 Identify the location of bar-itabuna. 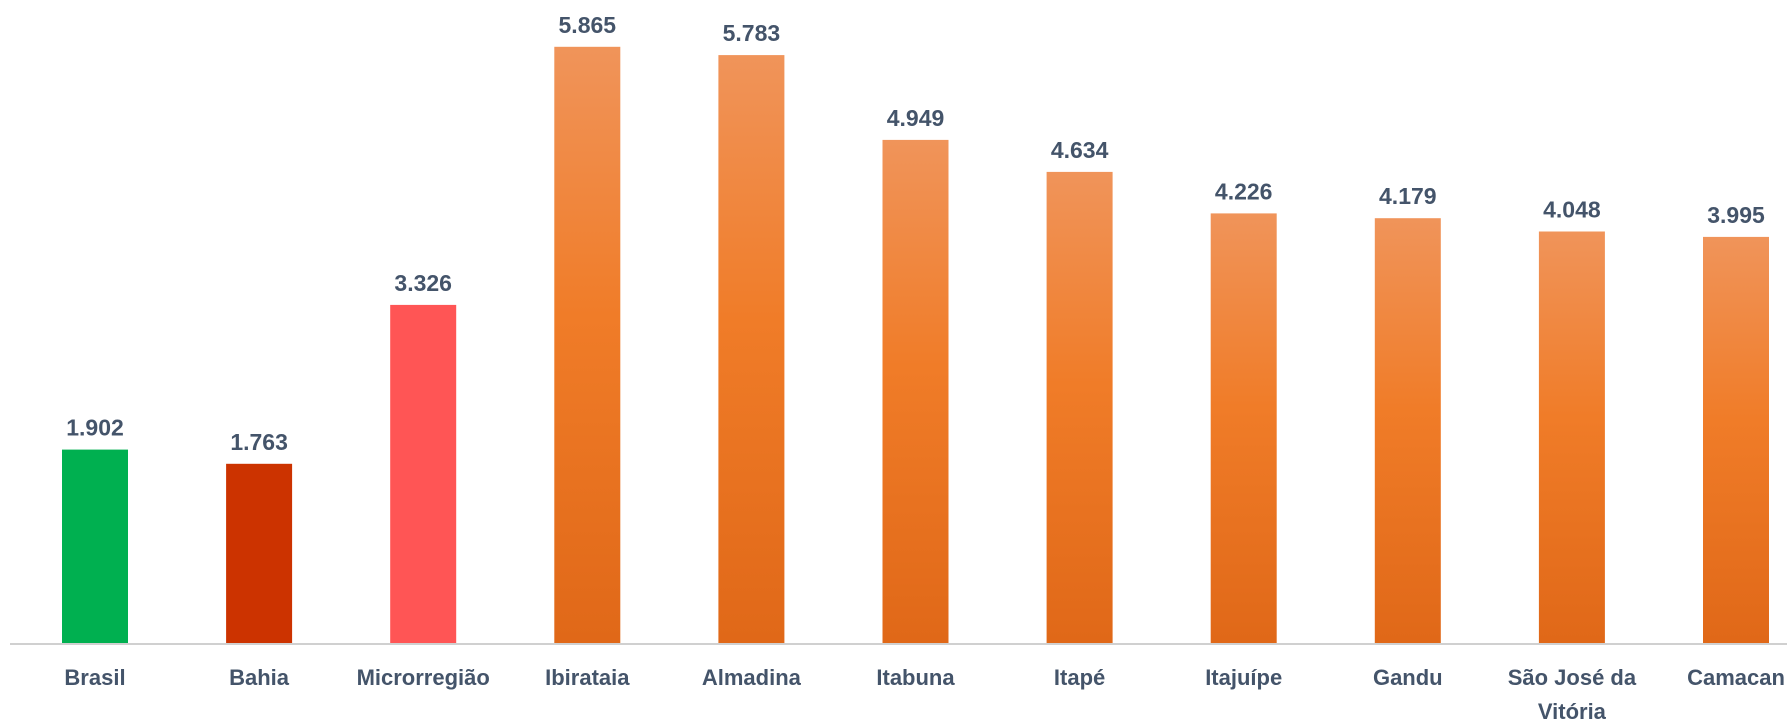
(915, 391).